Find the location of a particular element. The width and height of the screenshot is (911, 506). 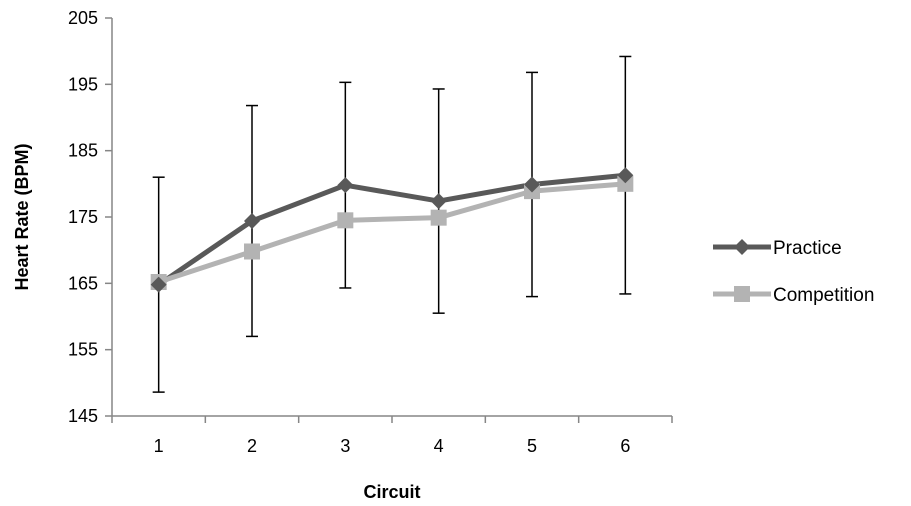

y-axis: 145 155 165 175 185 195 205 is located at coordinates (90, 217).